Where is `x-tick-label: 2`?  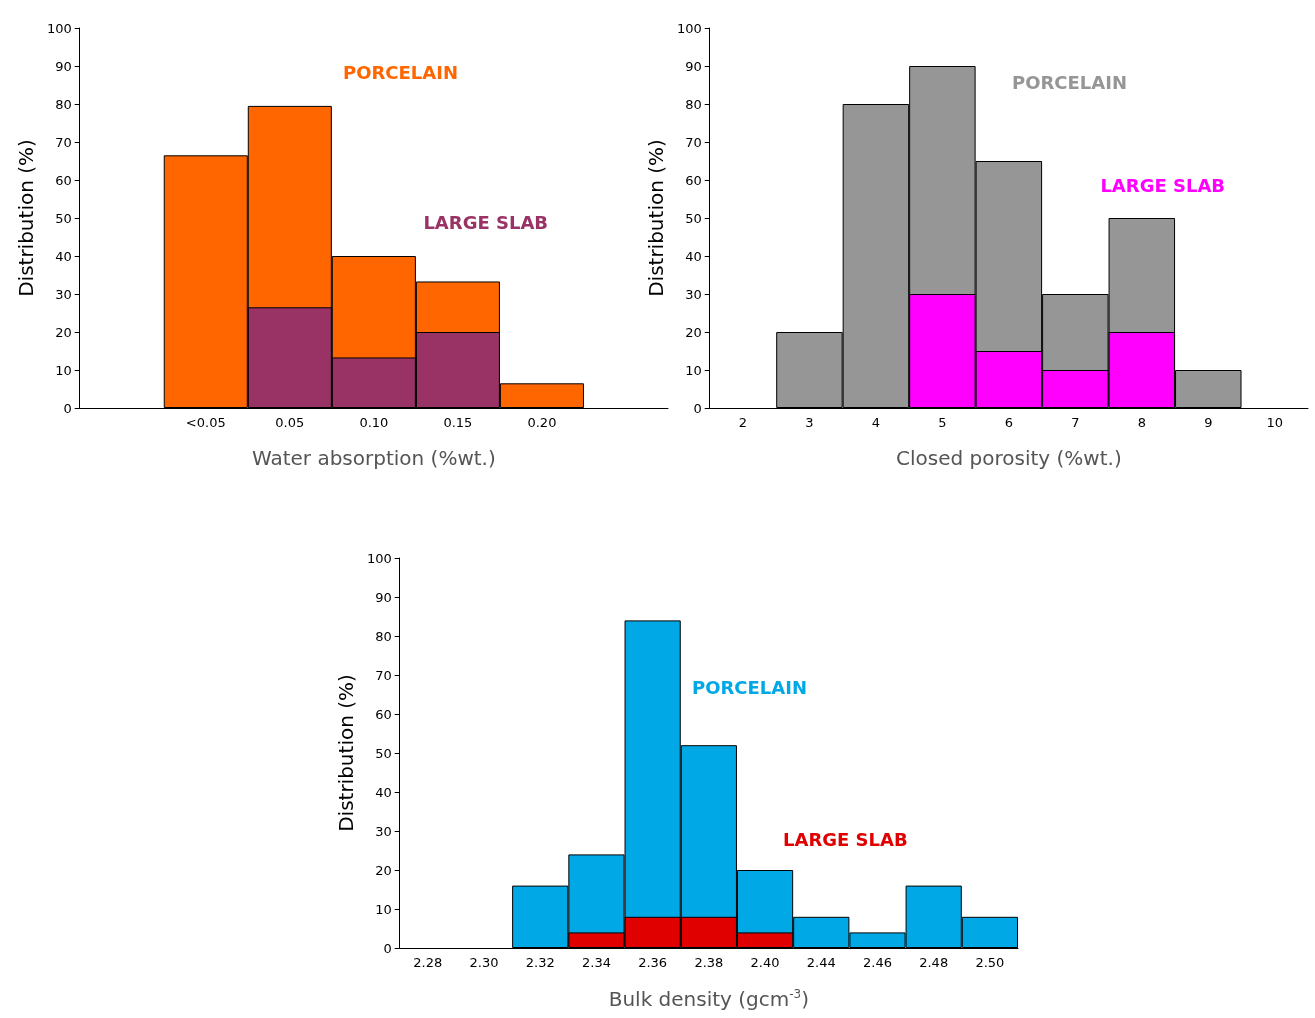 x-tick-label: 2 is located at coordinates (743, 422).